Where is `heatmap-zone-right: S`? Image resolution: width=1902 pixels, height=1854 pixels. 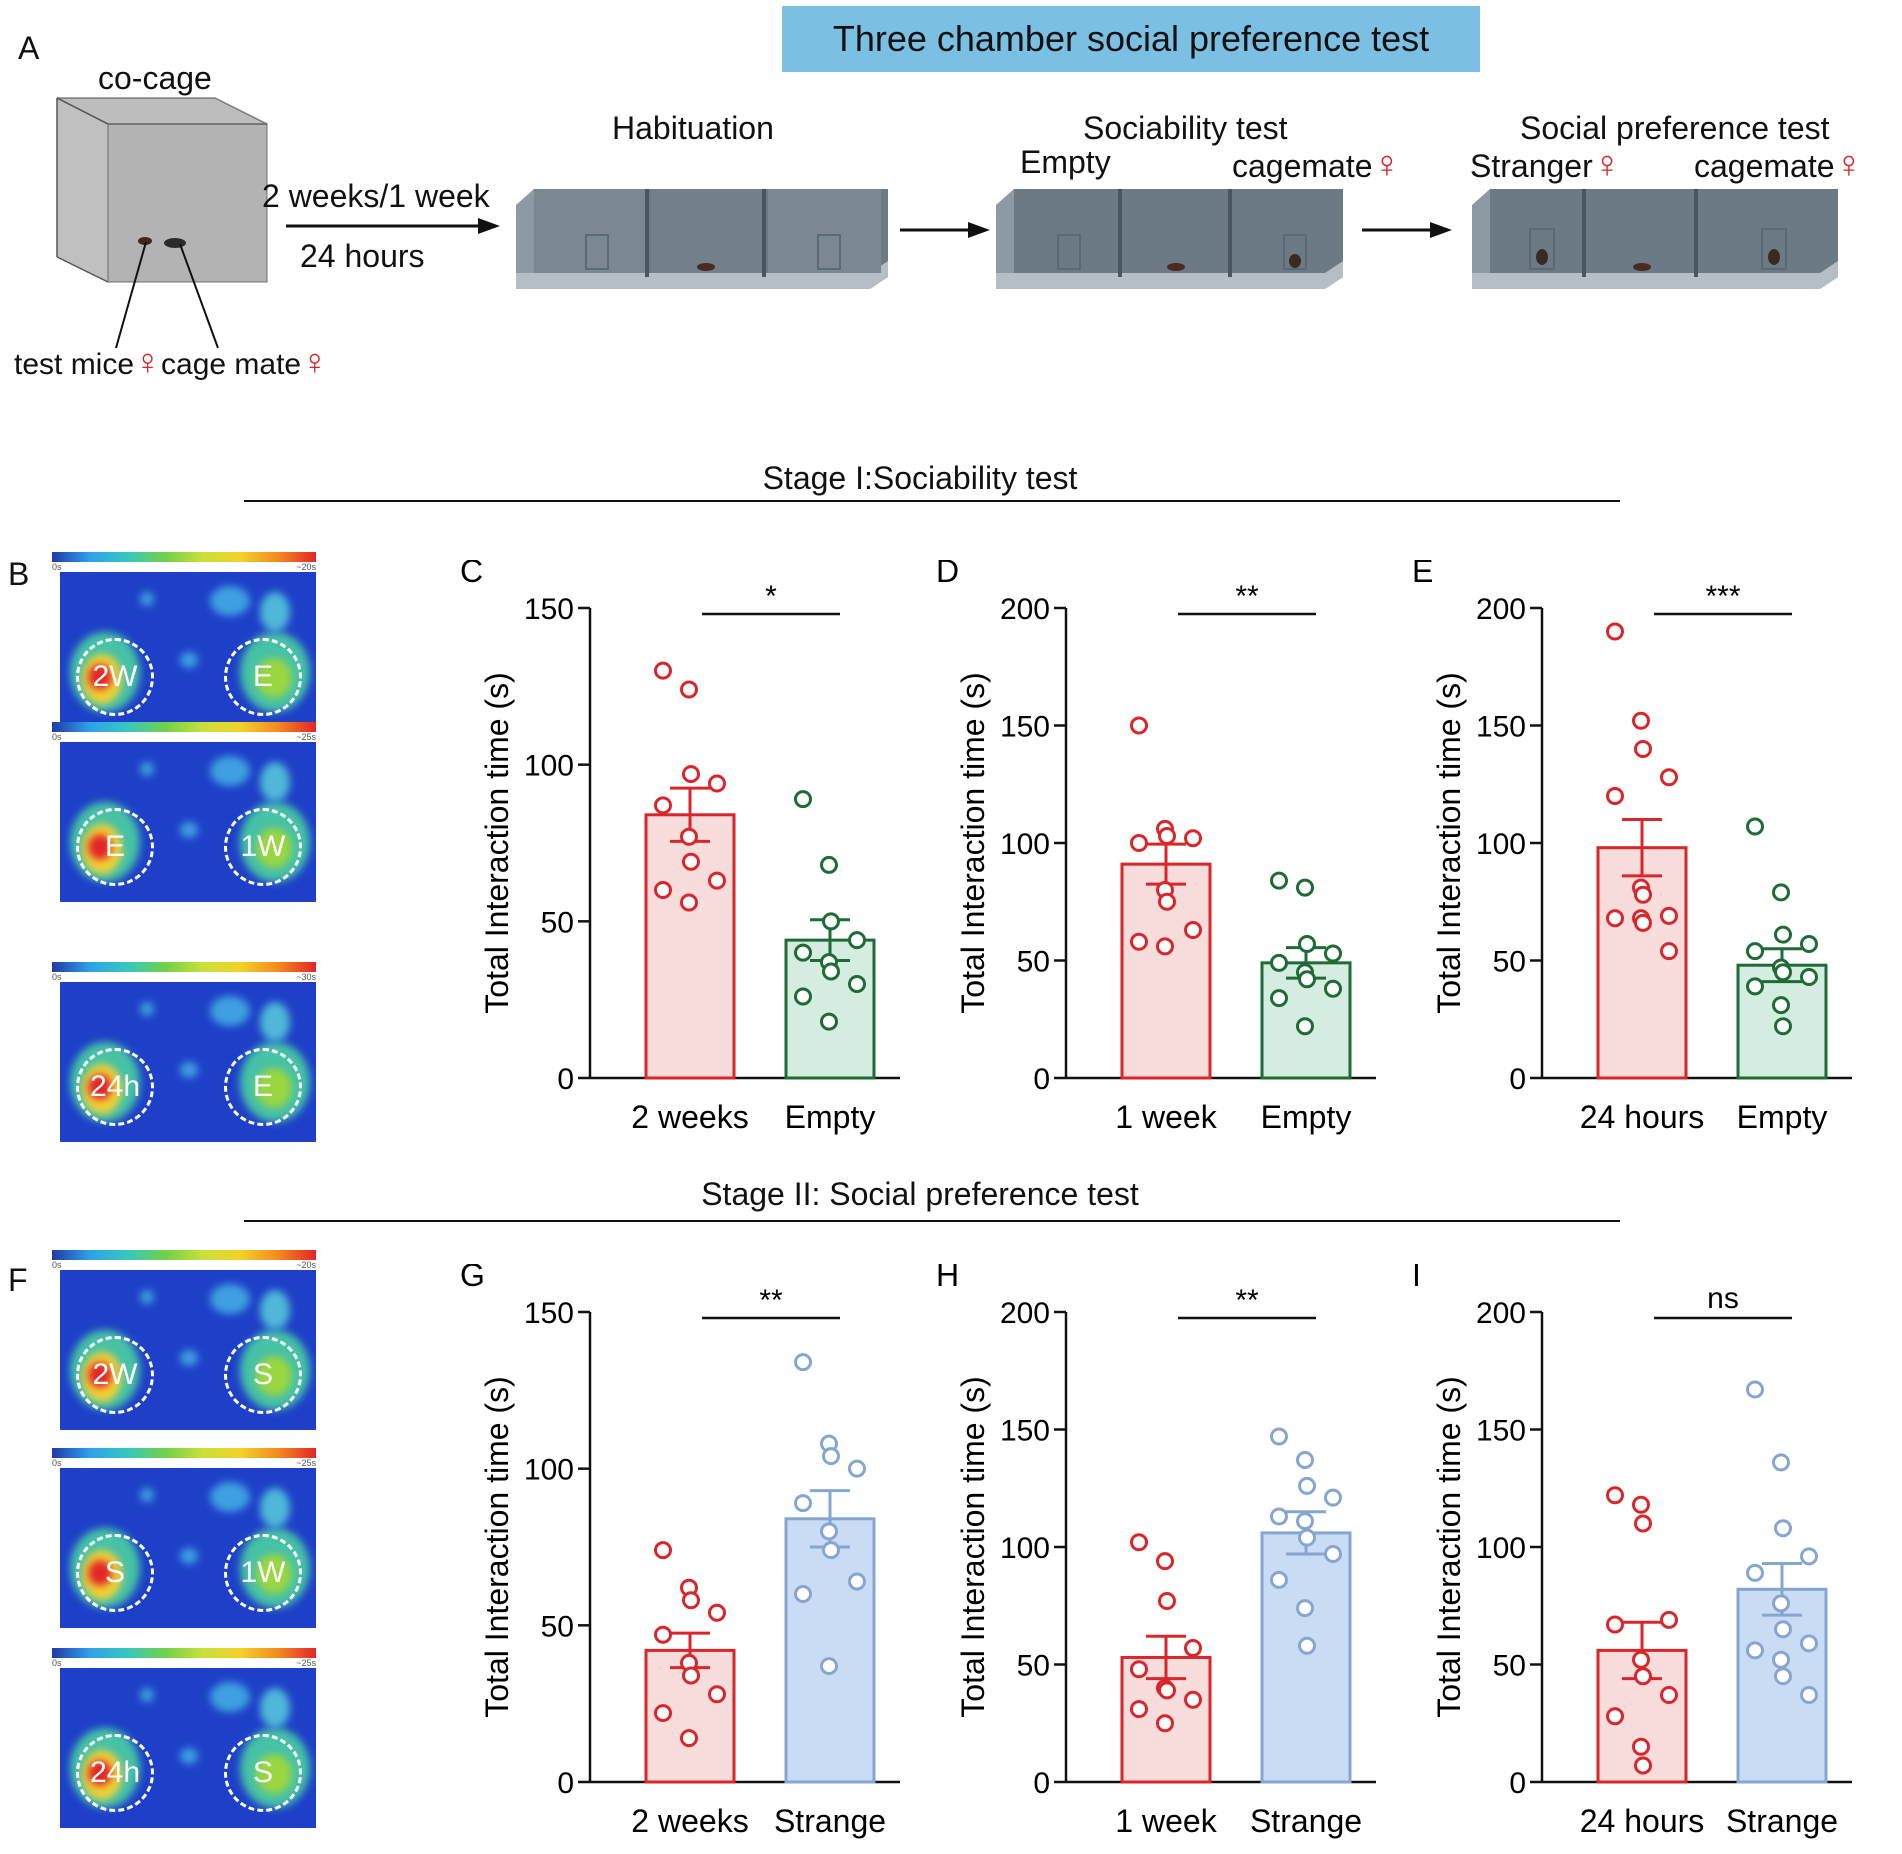 heatmap-zone-right: S is located at coordinates (263, 1773).